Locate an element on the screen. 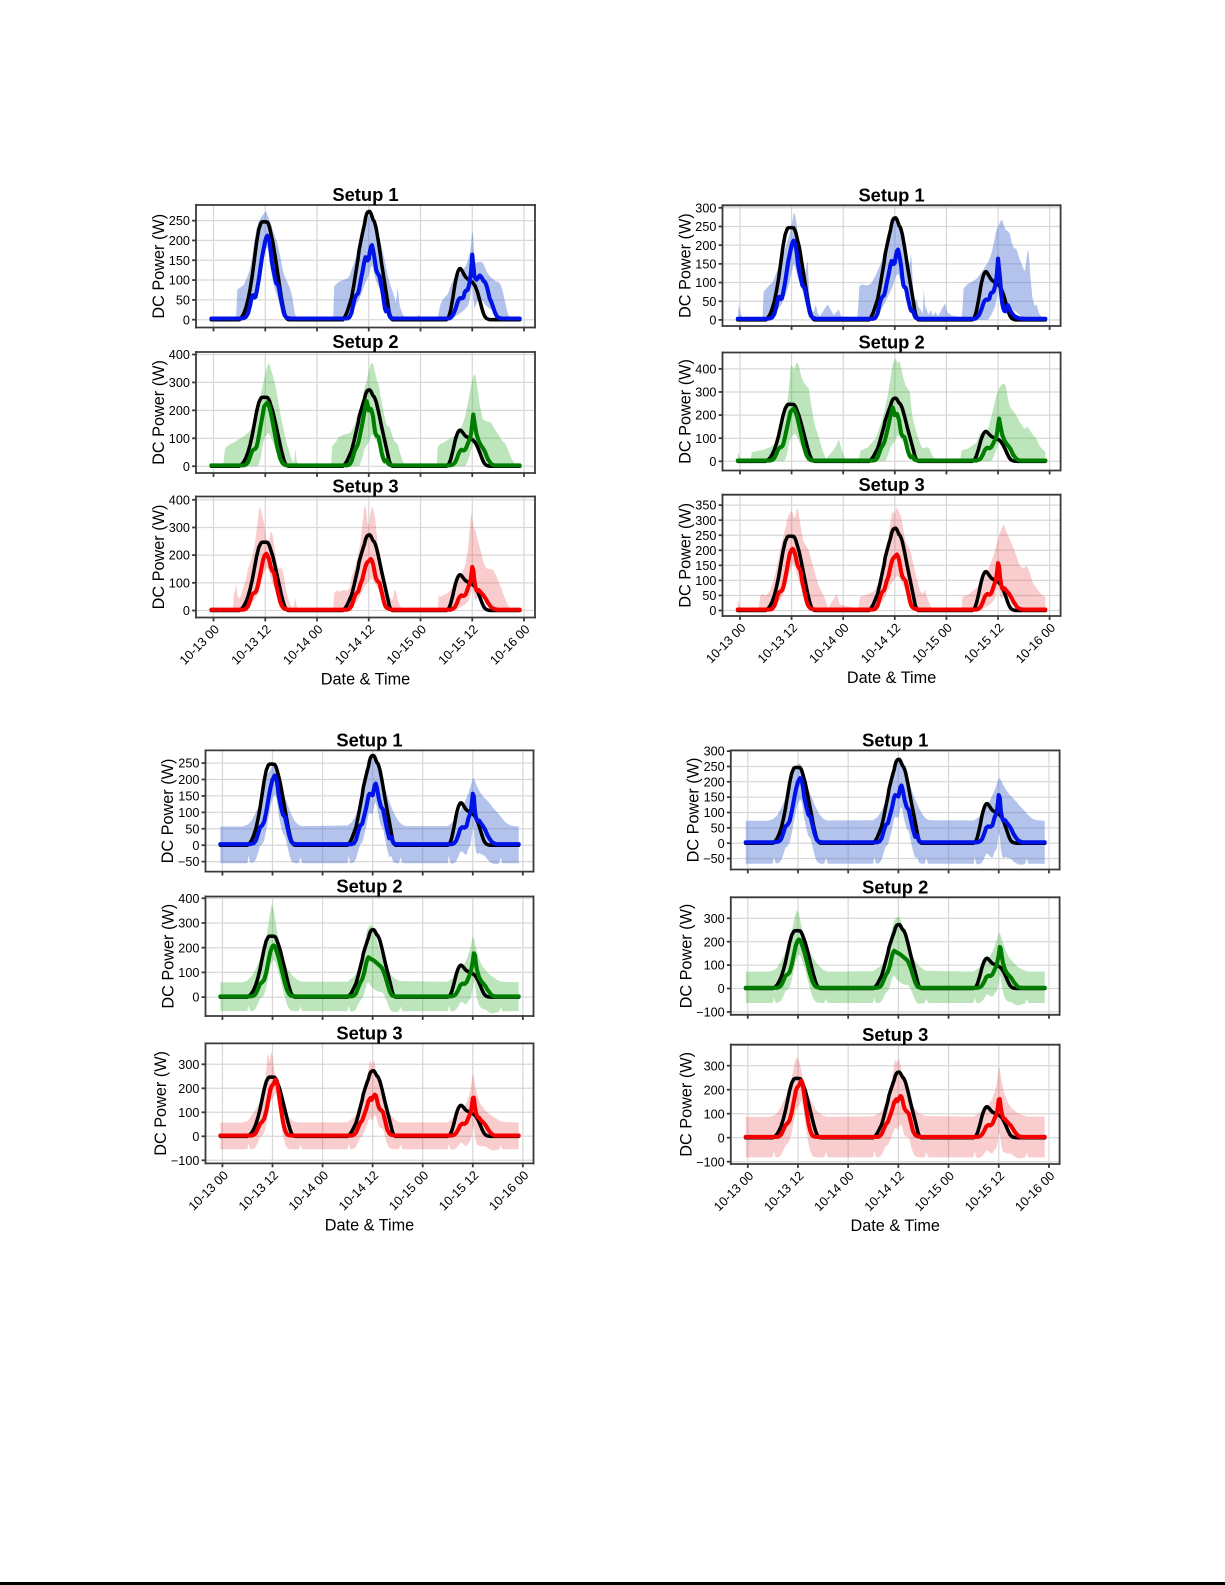 The height and width of the screenshot is (1585, 1225). svg-text: −50 is located at coordinates (188, 862).